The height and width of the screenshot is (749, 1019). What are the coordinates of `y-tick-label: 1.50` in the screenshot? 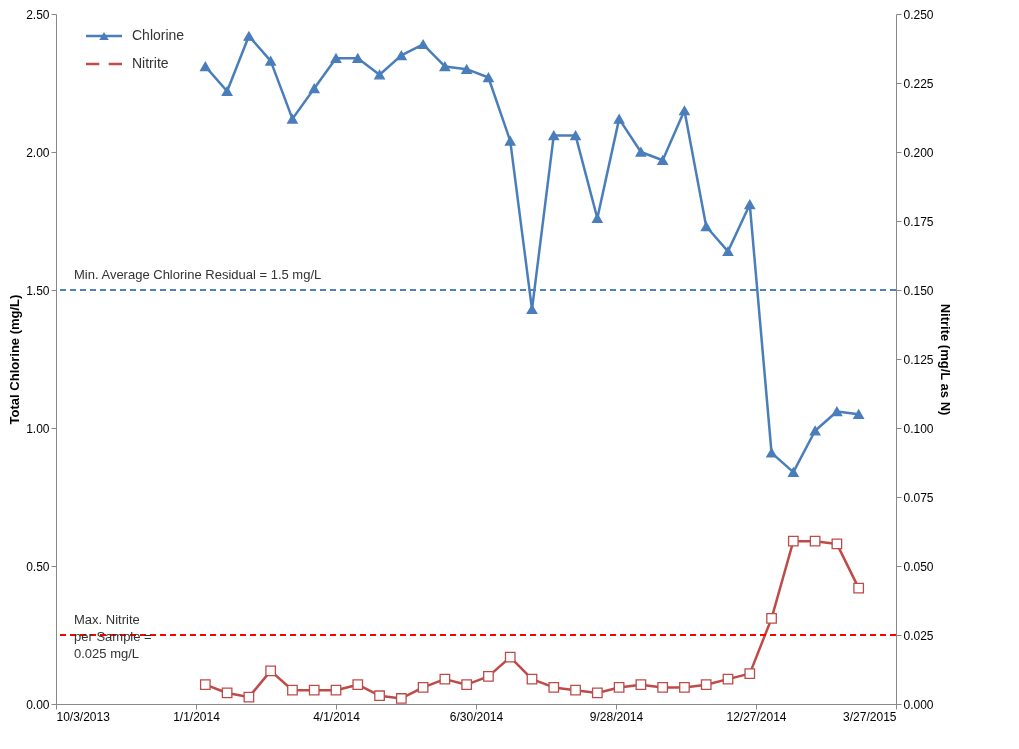 It's located at (38, 290).